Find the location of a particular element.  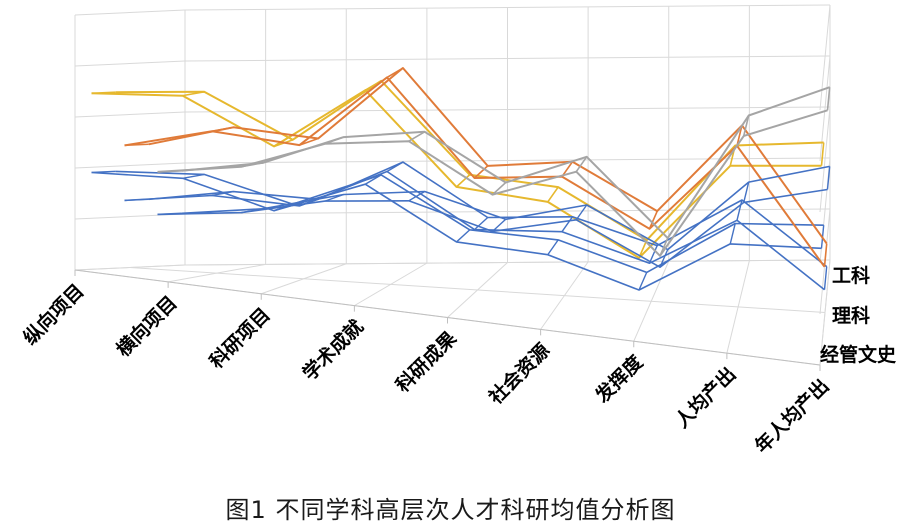

x-tick-label-1: 横向项目 is located at coordinates (147, 326).